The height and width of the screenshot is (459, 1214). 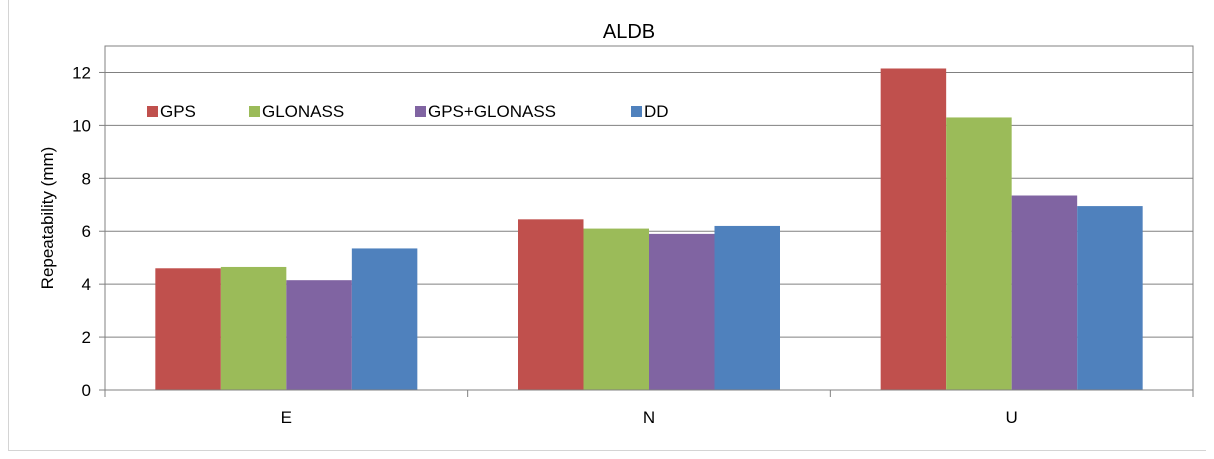 I want to click on y-tick-label: 12, so click(x=81, y=72).